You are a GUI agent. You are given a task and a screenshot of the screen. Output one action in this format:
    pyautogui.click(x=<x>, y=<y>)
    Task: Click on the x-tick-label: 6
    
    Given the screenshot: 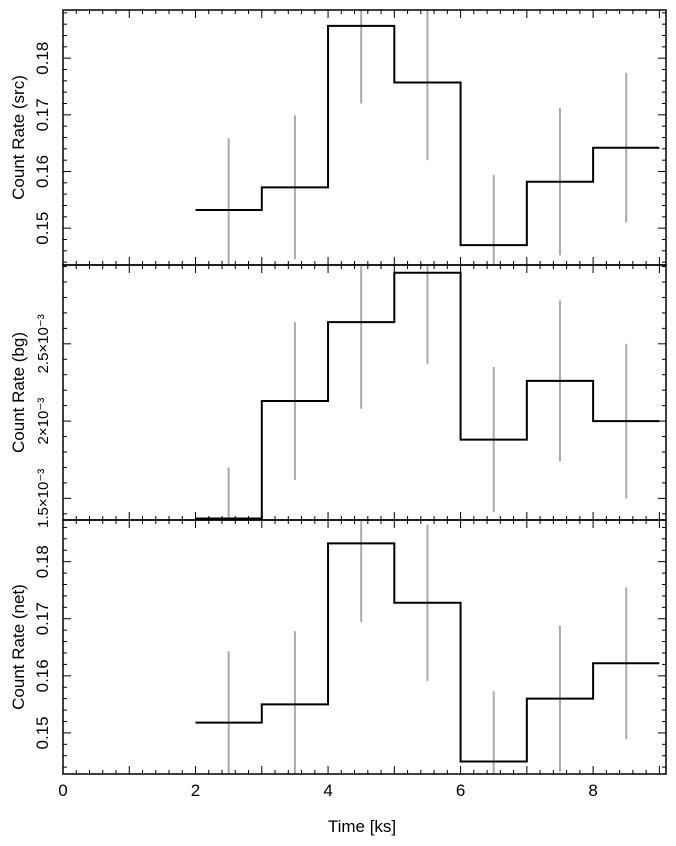 What is the action you would take?
    pyautogui.click(x=460, y=790)
    